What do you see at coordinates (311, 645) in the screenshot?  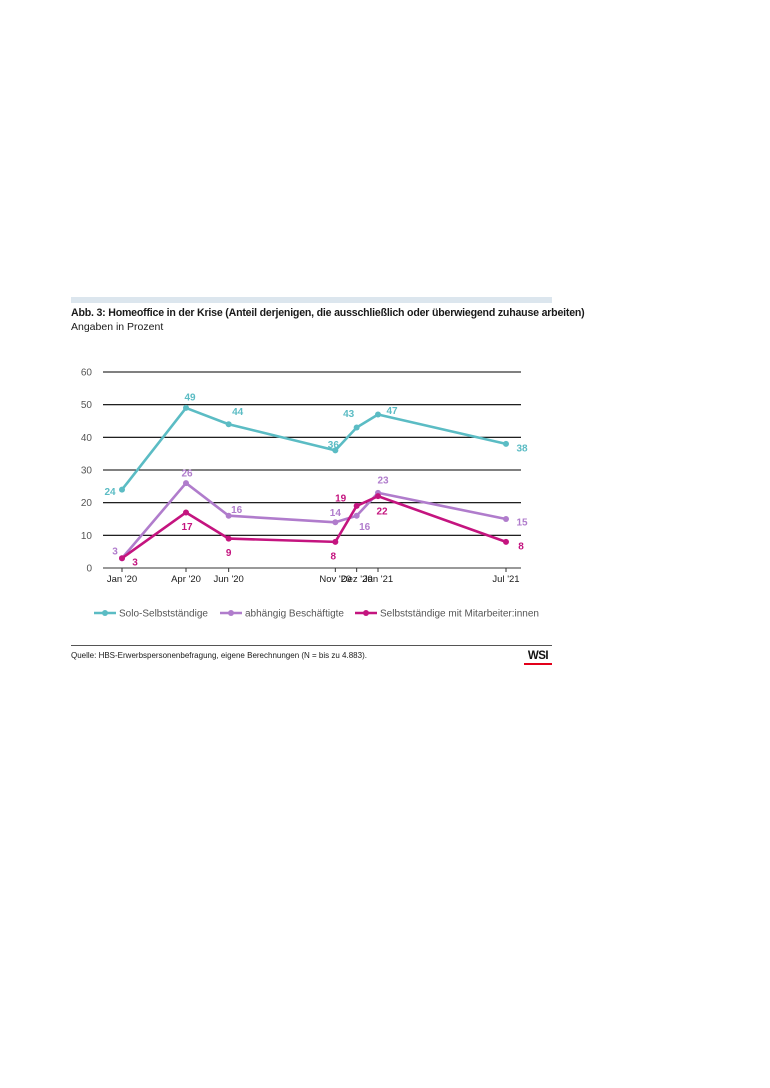 I see `footer-rule` at bounding box center [311, 645].